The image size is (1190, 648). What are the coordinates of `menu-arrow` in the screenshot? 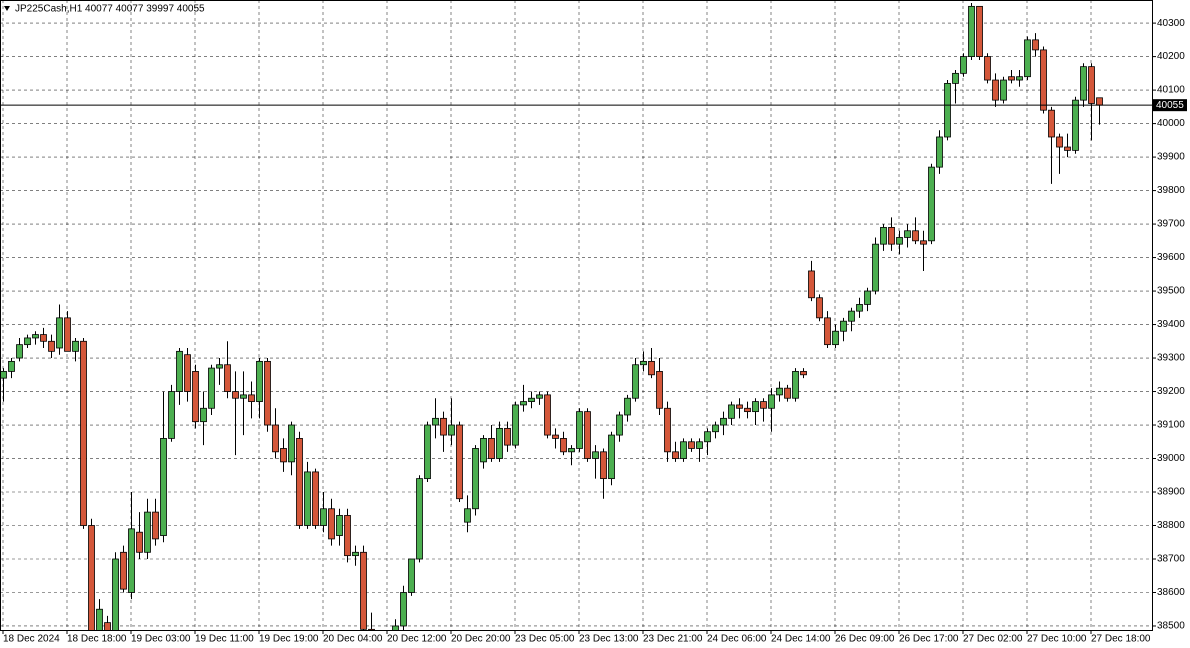 It's located at (7, 8).